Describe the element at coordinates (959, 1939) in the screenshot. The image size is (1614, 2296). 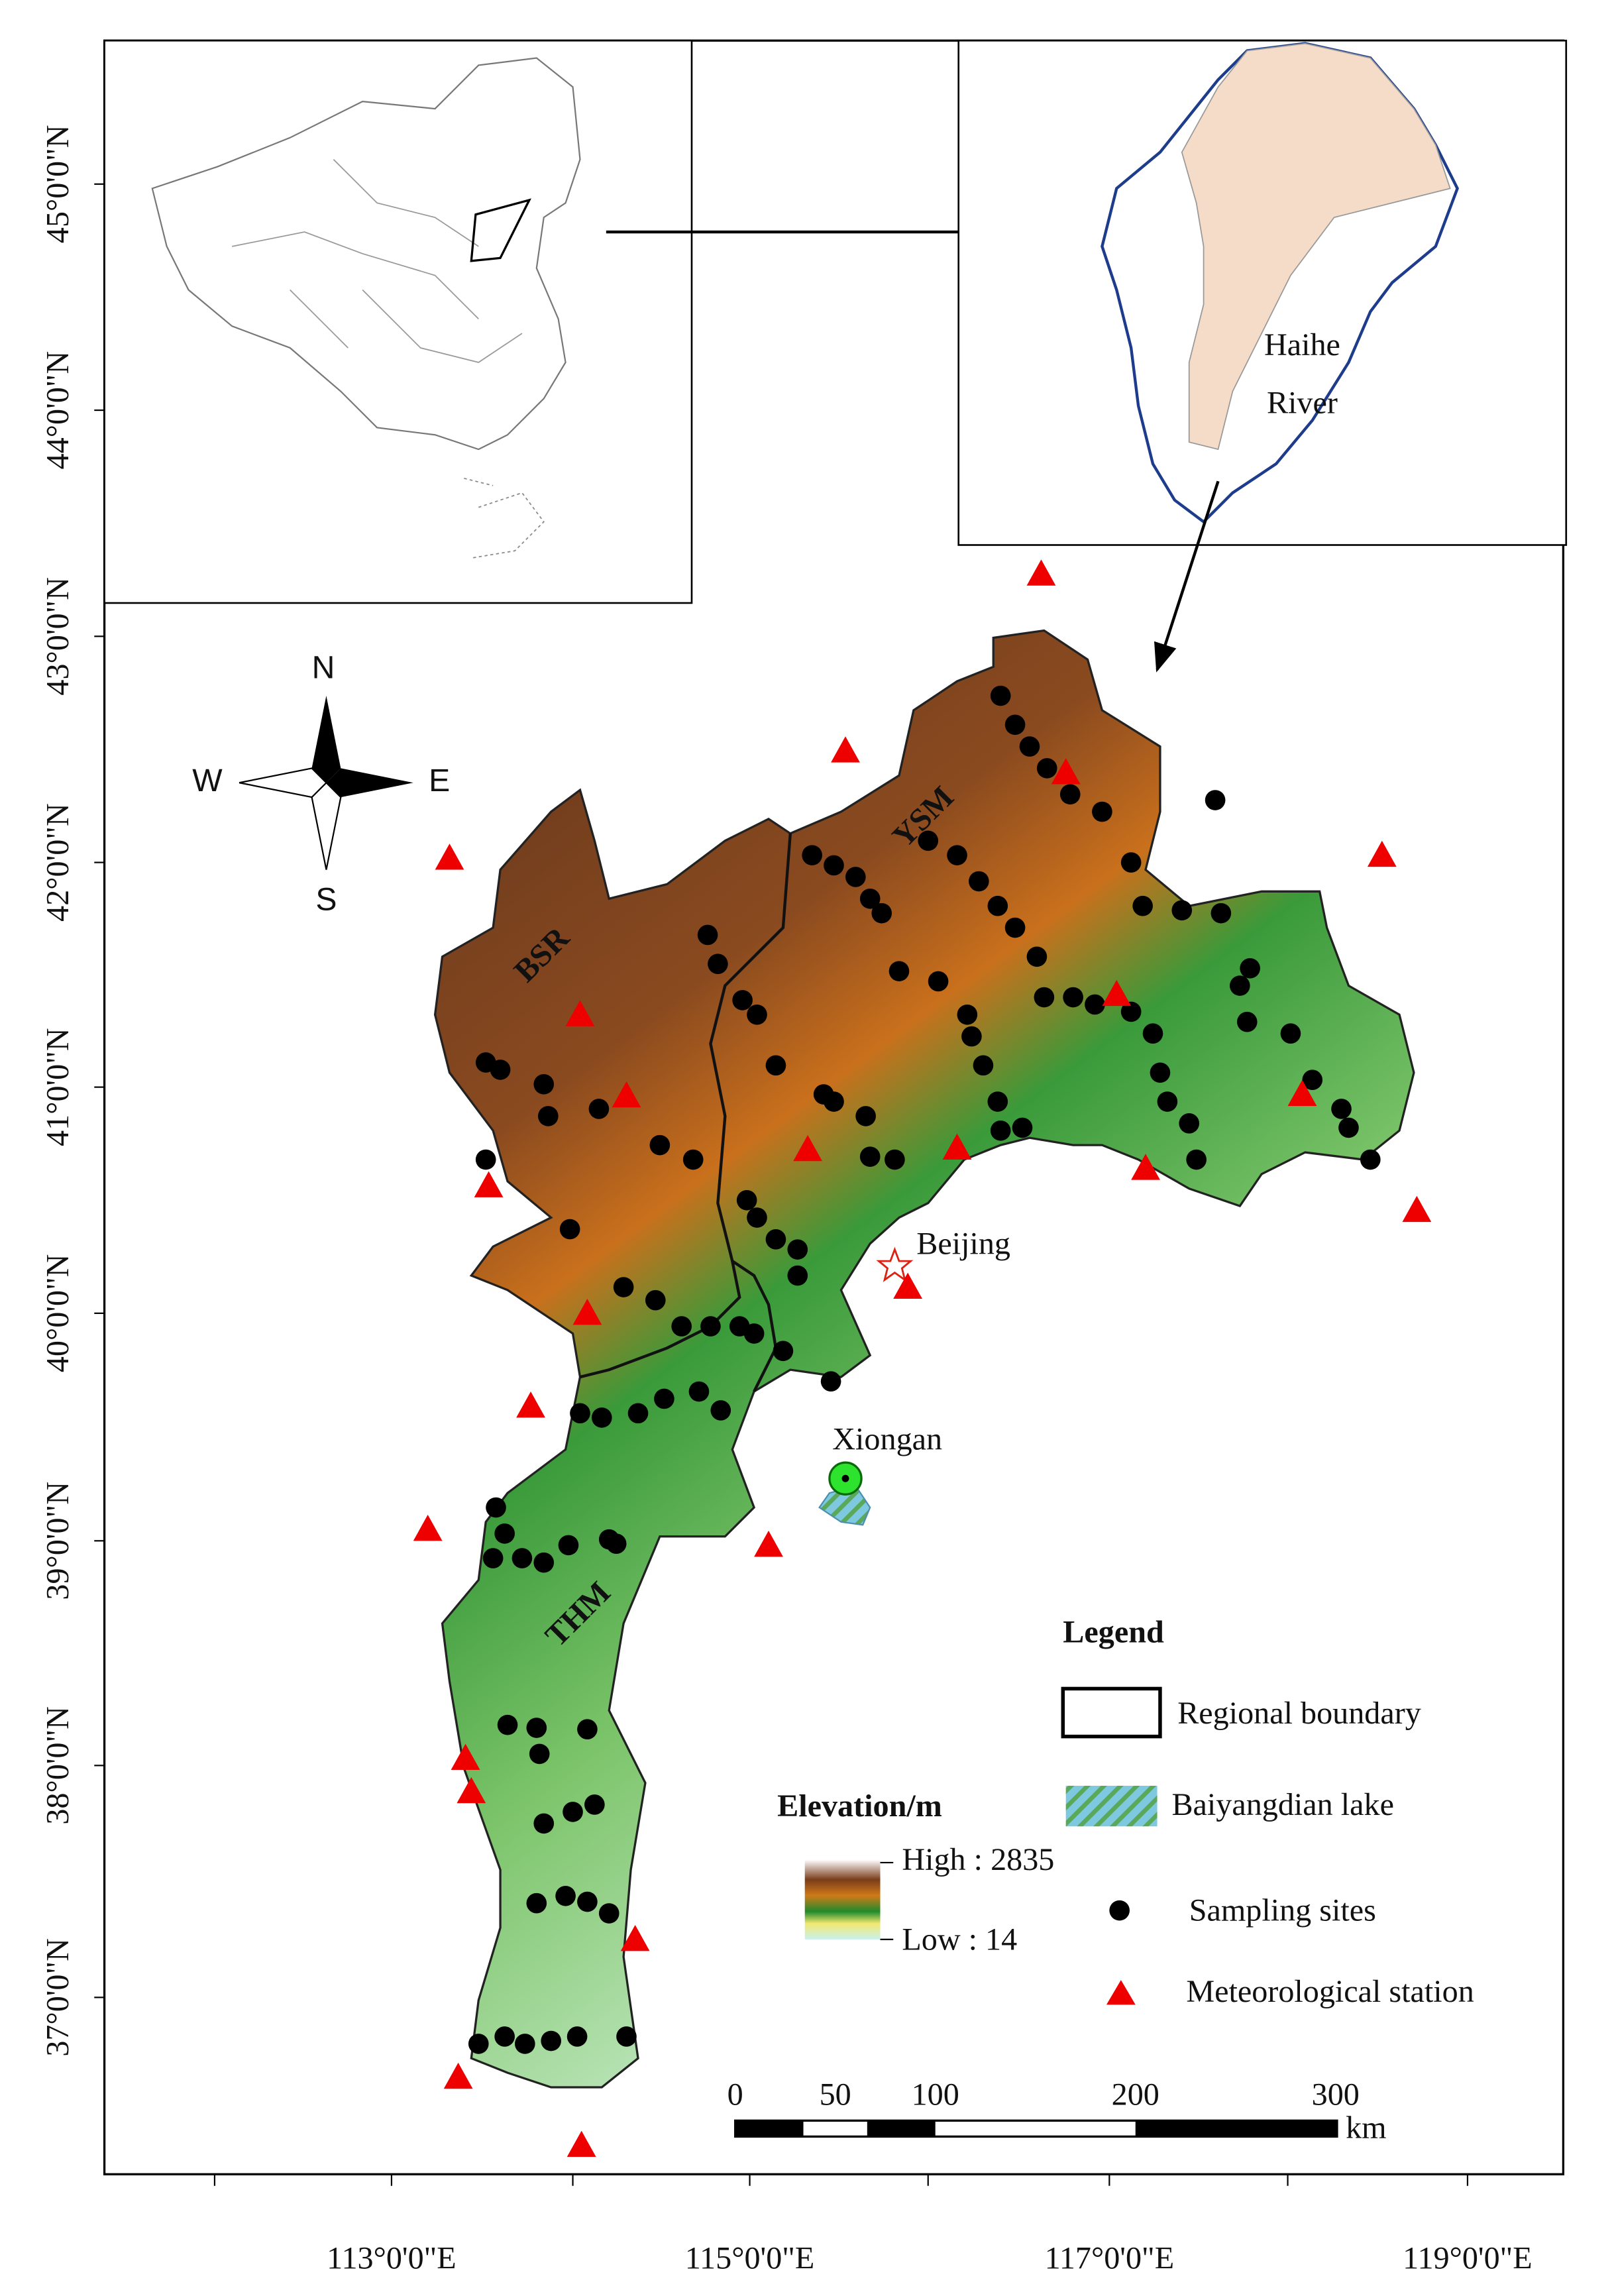
I see `elevation-low: Low : 14` at that location.